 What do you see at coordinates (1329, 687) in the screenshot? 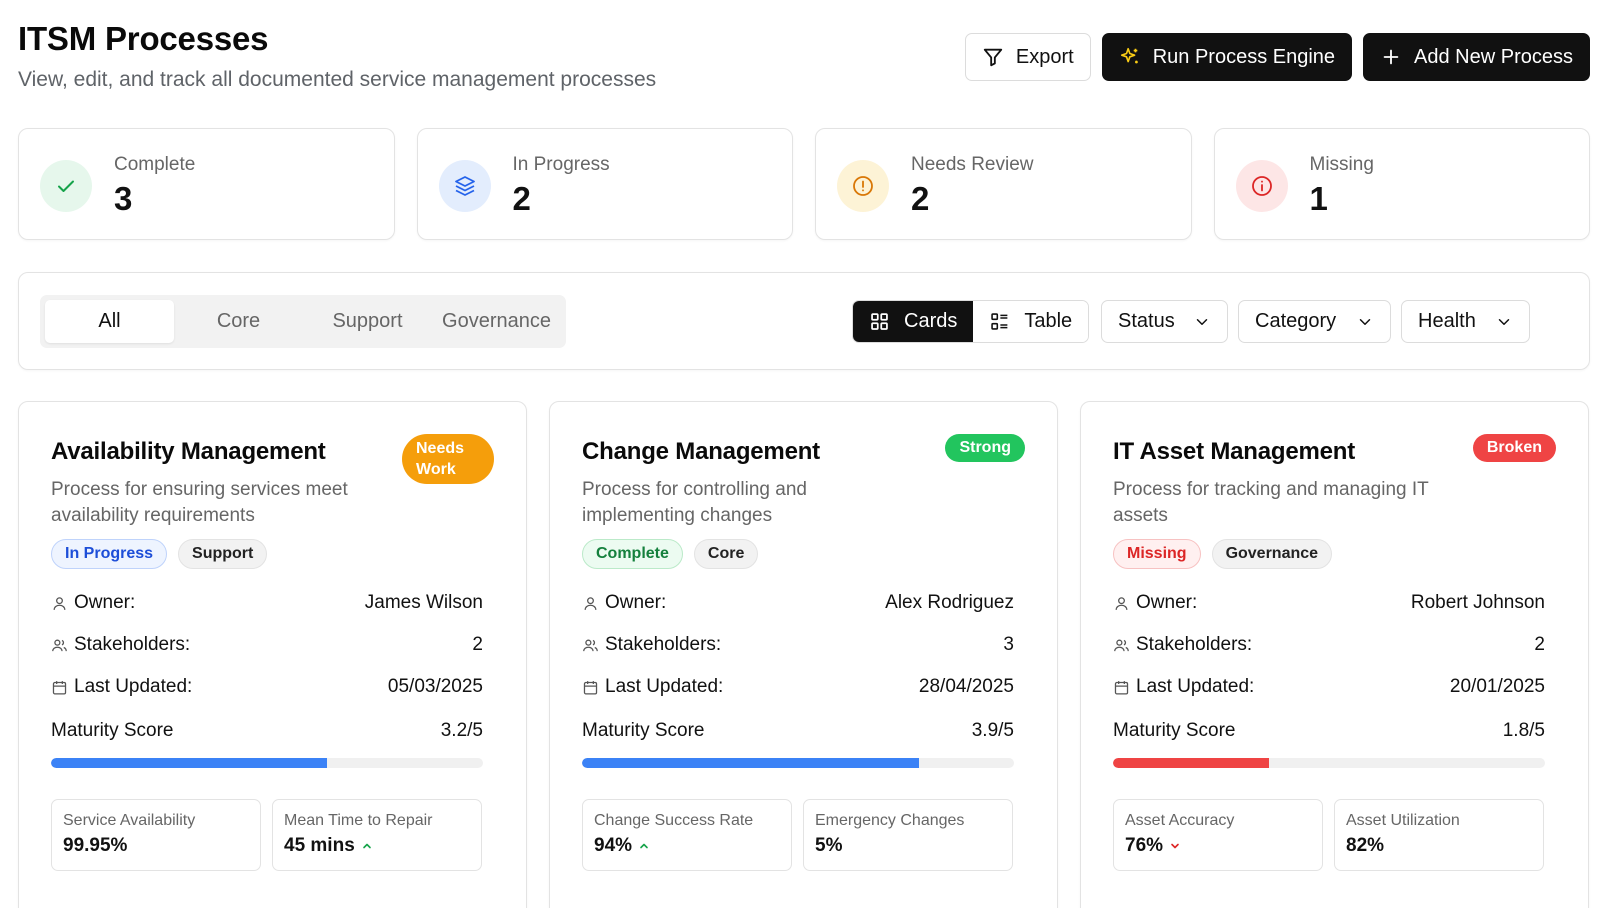
I see `last-updated-row: Last Updated: 20/01/2025` at bounding box center [1329, 687].